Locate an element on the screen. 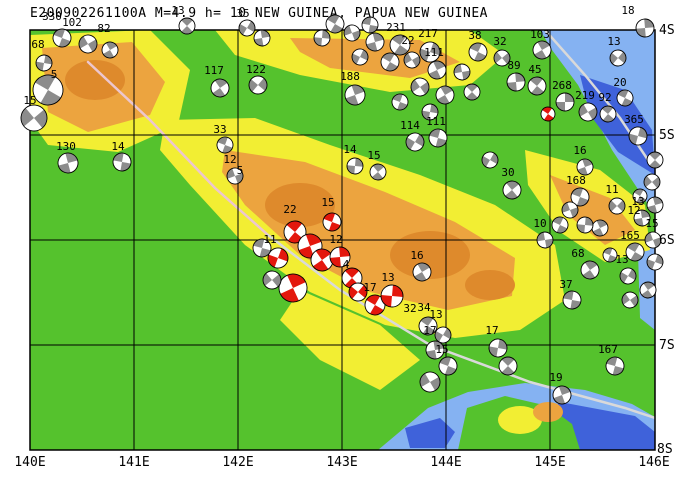  event-count-label: 167 is located at coordinates (608, 349).